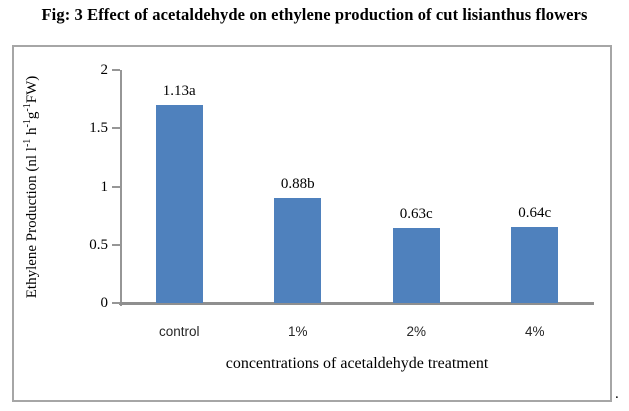 Image resolution: width=629 pixels, height=411 pixels. What do you see at coordinates (356, 303) in the screenshot?
I see `x-axis-line` at bounding box center [356, 303].